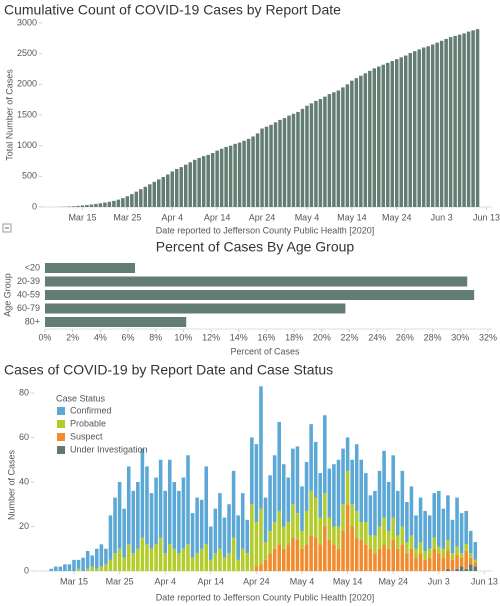 The width and height of the screenshot is (500, 606). What do you see at coordinates (24, 392) in the screenshot?
I see `y-tick-label: 80` at bounding box center [24, 392].